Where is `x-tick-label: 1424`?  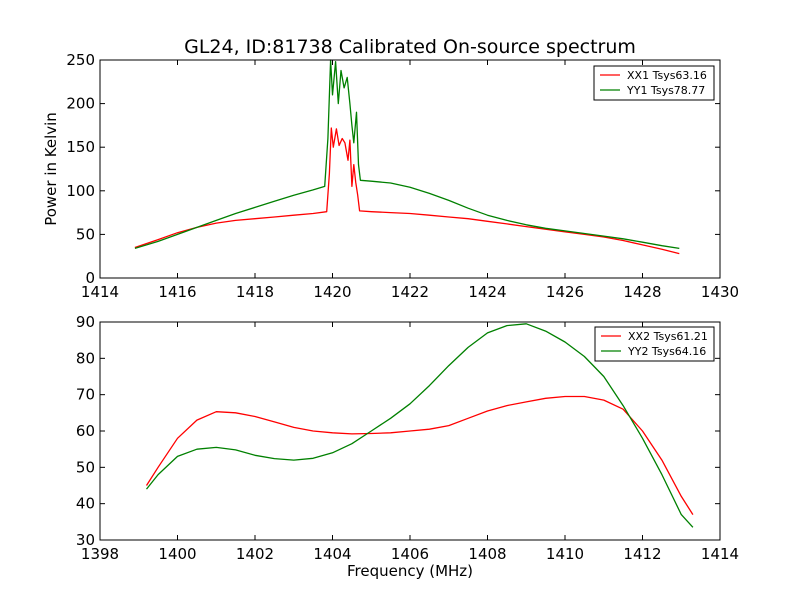 x-tick-label: 1424 is located at coordinates (487, 292).